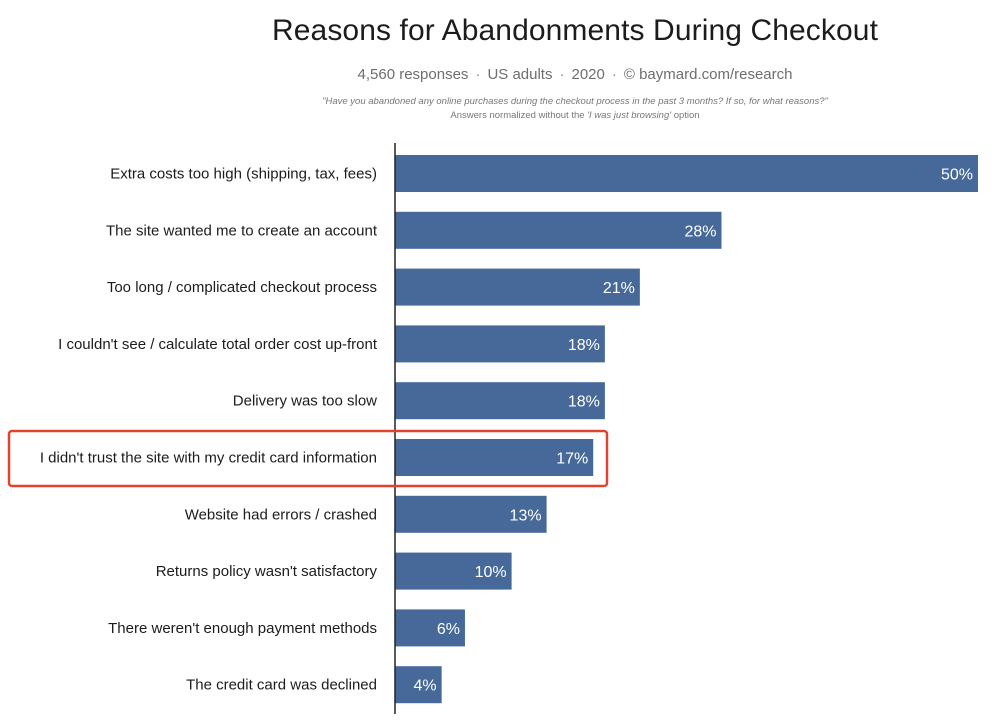 The image size is (1000, 725). Describe the element at coordinates (242, 628) in the screenshot. I see `category-label: There weren't enough payment methods` at that location.